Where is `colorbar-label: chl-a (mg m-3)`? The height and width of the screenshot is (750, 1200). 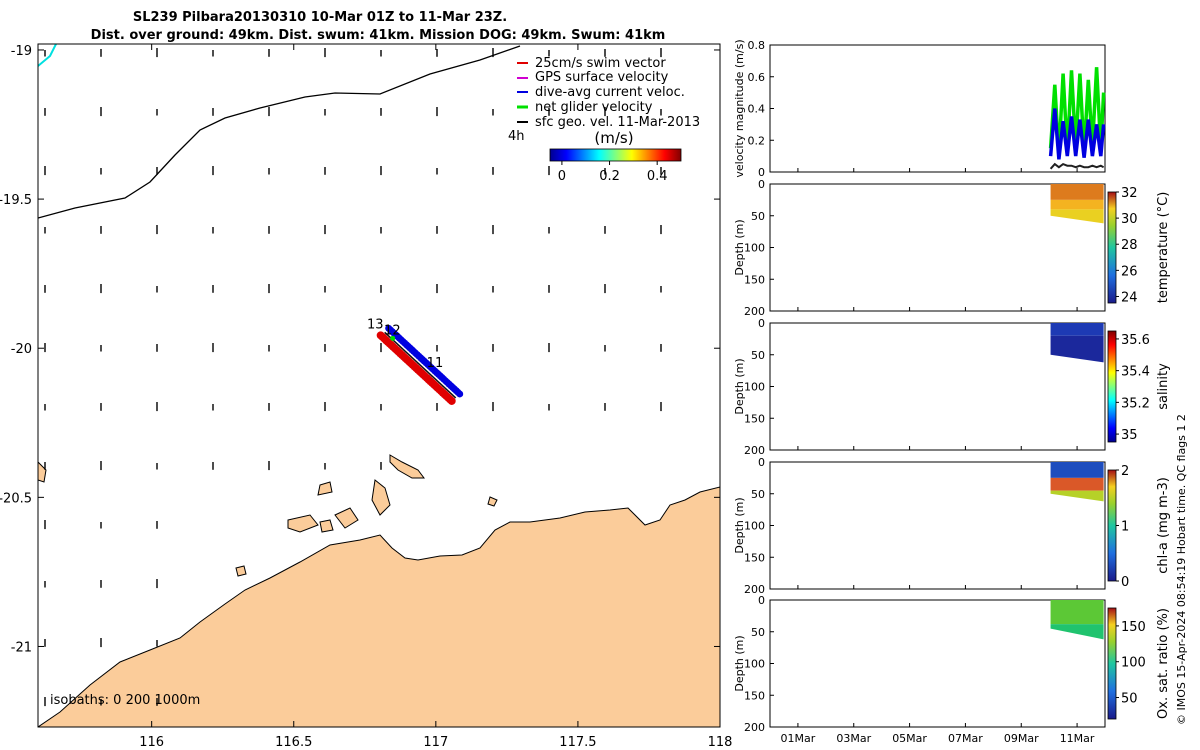 colorbar-label: chl-a (mg m-3) is located at coordinates (1163, 525).